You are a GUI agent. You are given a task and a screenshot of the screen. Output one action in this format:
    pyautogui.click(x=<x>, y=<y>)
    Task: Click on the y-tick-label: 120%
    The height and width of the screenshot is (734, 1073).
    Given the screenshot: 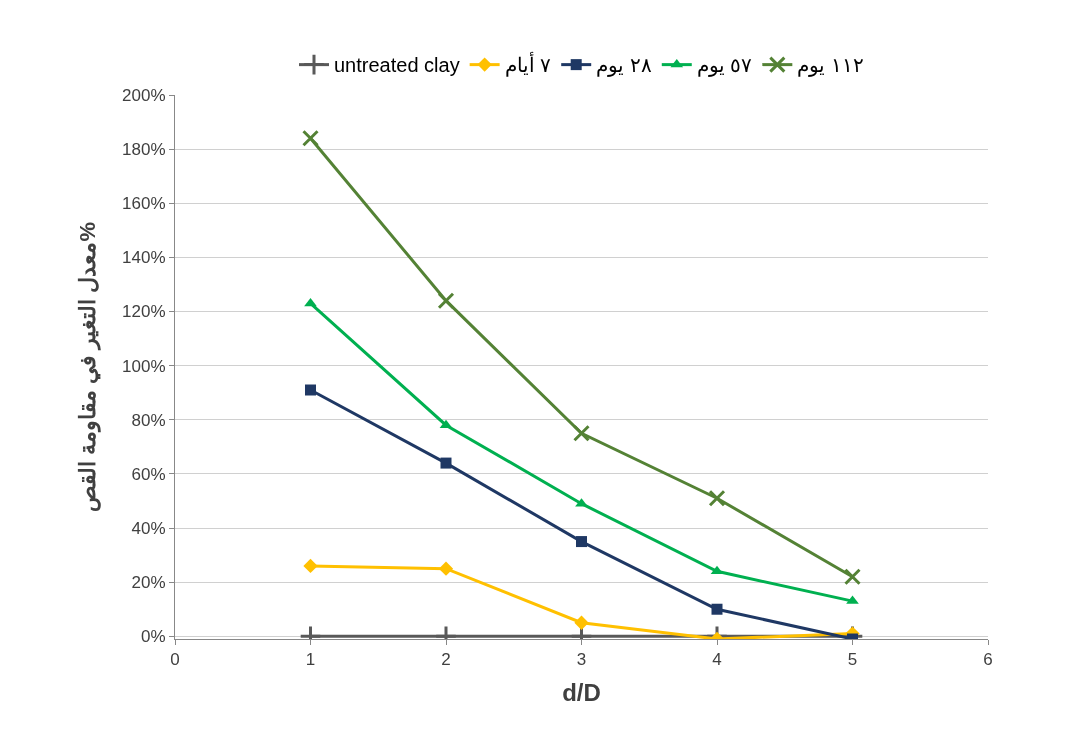 What is the action you would take?
    pyautogui.click(x=144, y=312)
    